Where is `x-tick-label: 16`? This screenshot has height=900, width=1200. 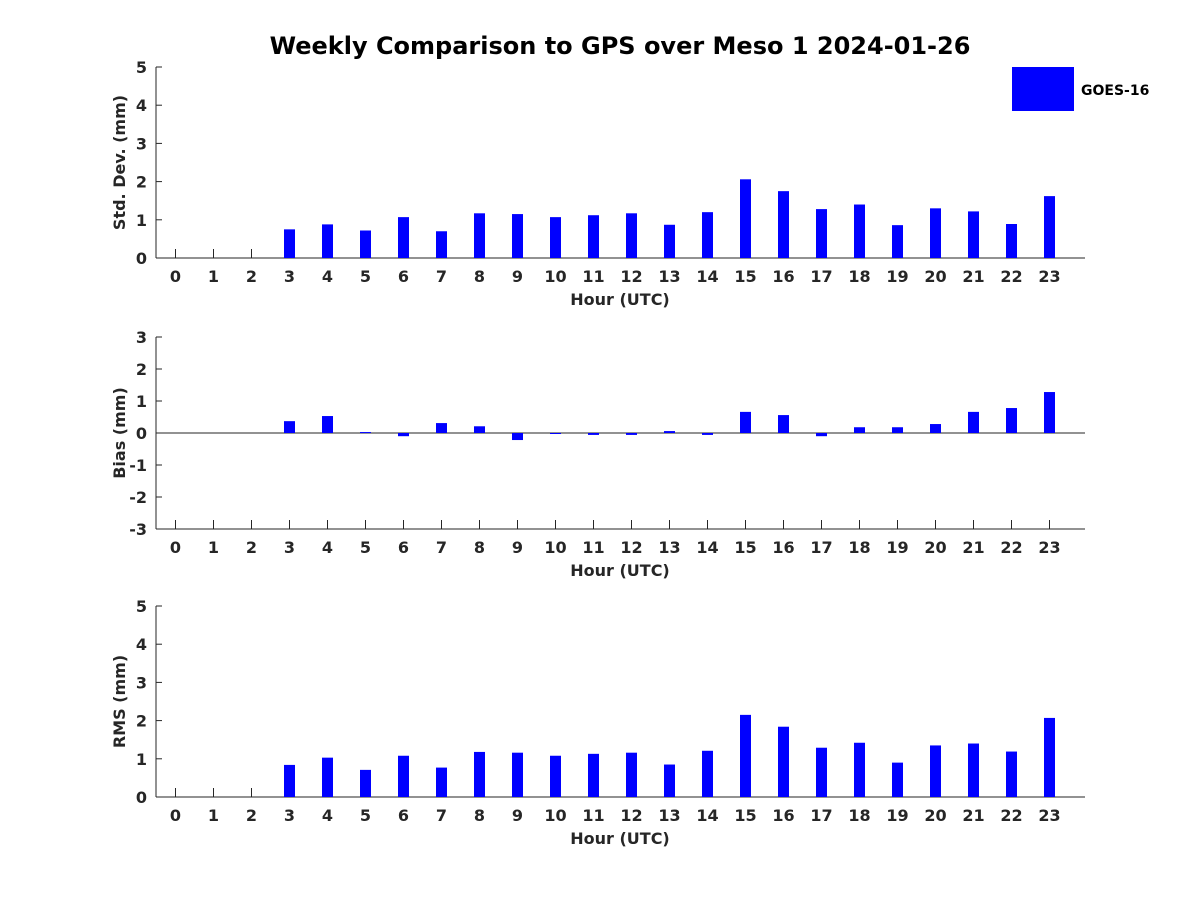
x-tick-label: 16 is located at coordinates (783, 547).